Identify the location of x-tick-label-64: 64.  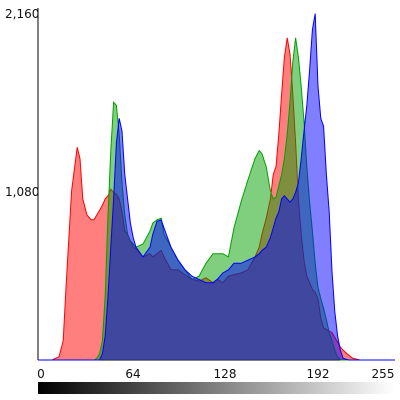
(133, 374).